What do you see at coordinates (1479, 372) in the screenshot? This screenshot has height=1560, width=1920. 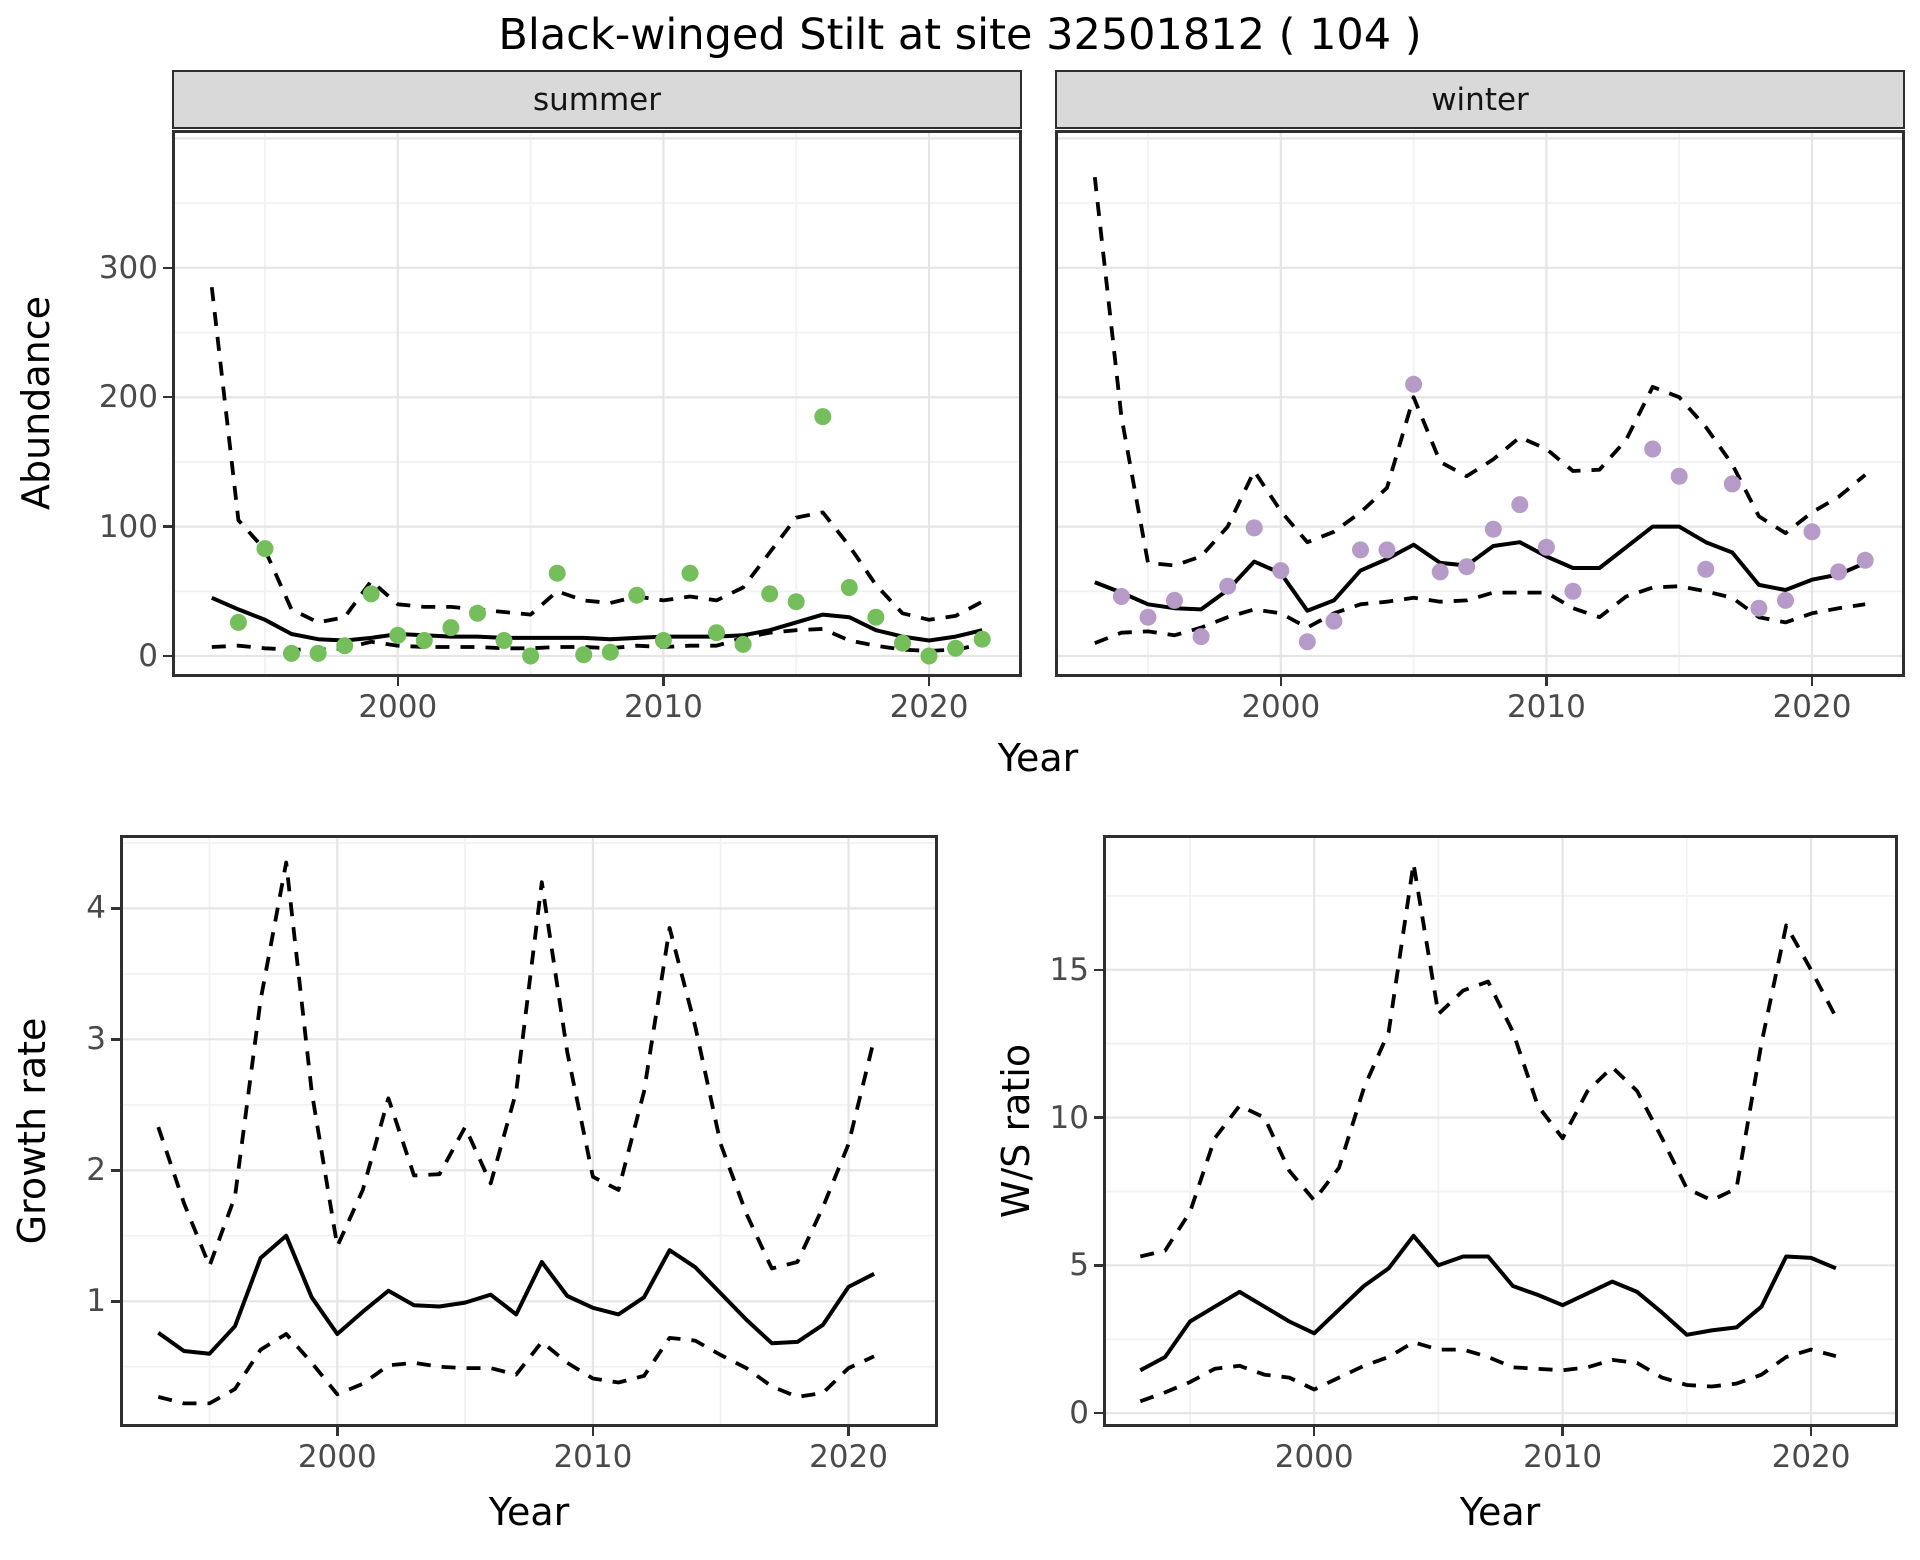 I see `winter-upper_ci-line` at bounding box center [1479, 372].